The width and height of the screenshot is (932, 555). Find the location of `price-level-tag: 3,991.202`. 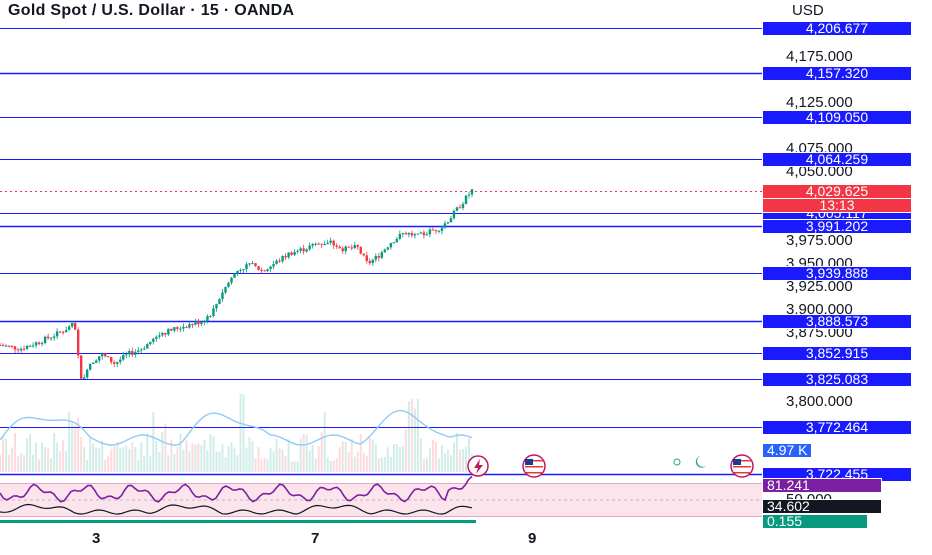

price-level-tag: 3,991.202 is located at coordinates (837, 226).